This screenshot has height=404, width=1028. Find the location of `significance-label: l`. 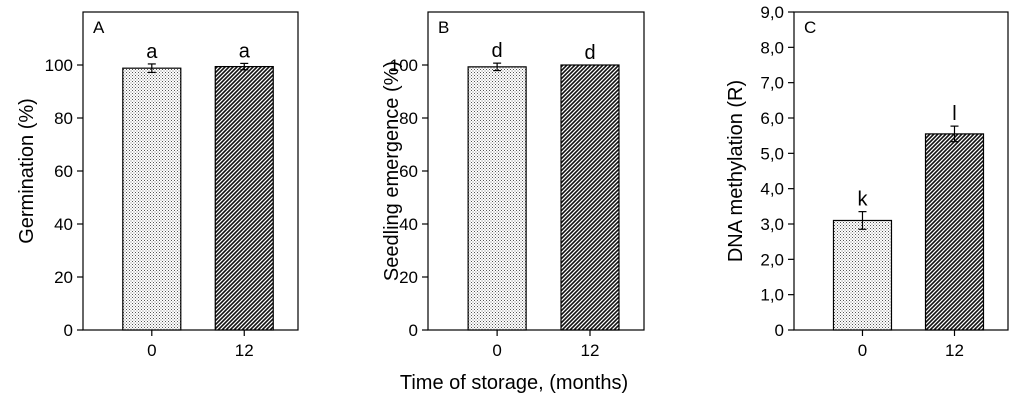

significance-label: l is located at coordinates (954, 114).